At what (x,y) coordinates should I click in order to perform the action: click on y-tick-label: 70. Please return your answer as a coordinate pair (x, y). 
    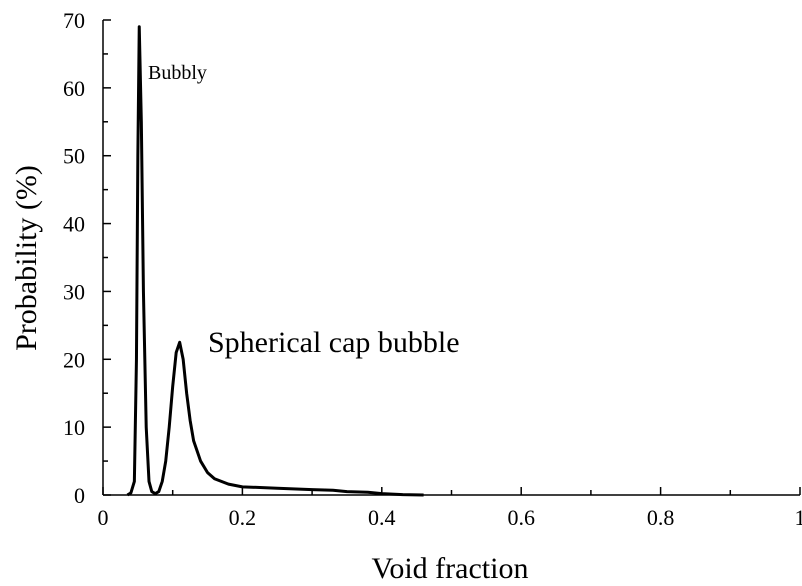
    Looking at the image, I should click on (74, 20).